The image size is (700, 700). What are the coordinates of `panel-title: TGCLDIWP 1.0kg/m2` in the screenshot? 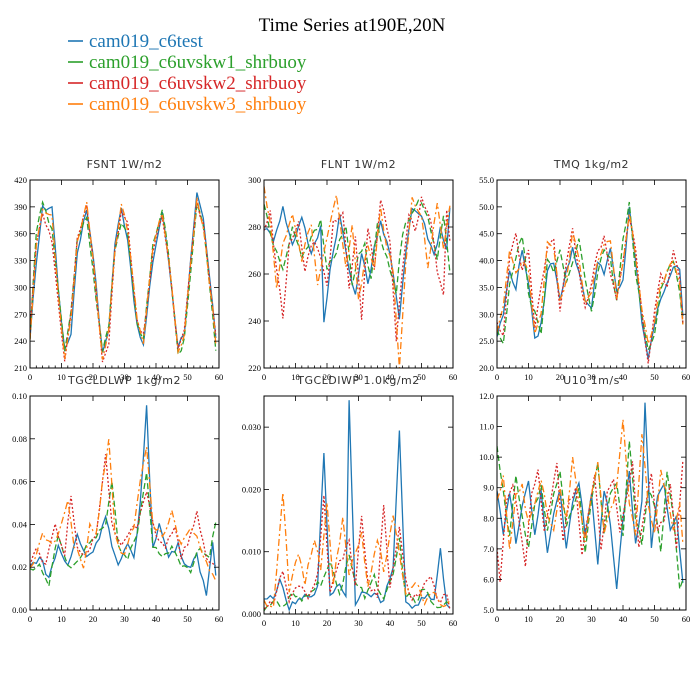 It's located at (358, 380).